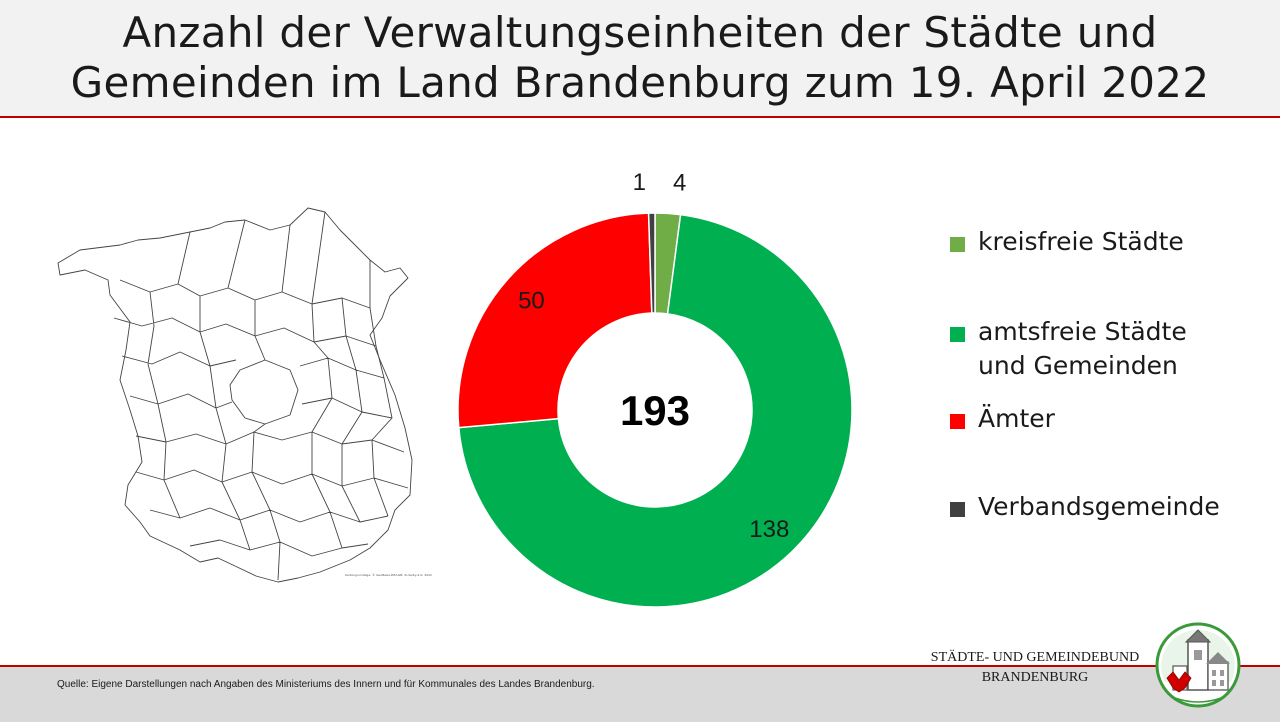 The height and width of the screenshot is (722, 1280). Describe the element at coordinates (769, 529) in the screenshot. I see `data-label-amtsfreie-staedte: 138` at that location.